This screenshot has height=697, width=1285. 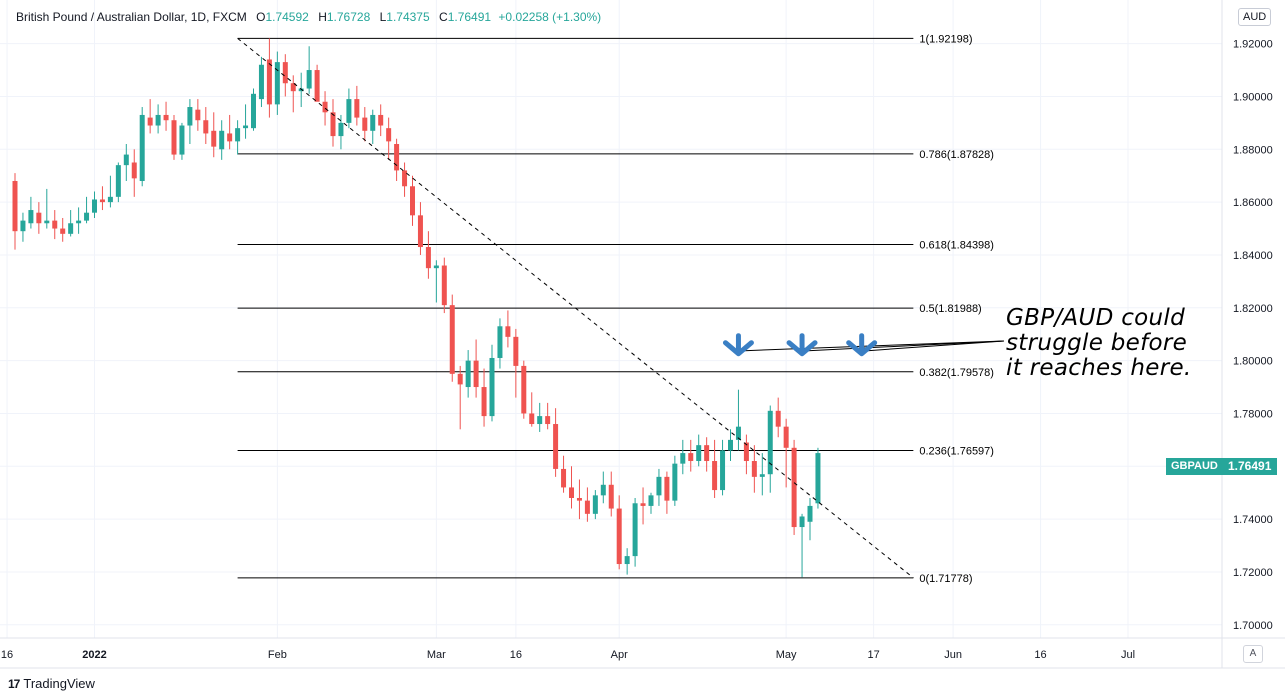 I want to click on pointer-line, so click(x=936, y=346).